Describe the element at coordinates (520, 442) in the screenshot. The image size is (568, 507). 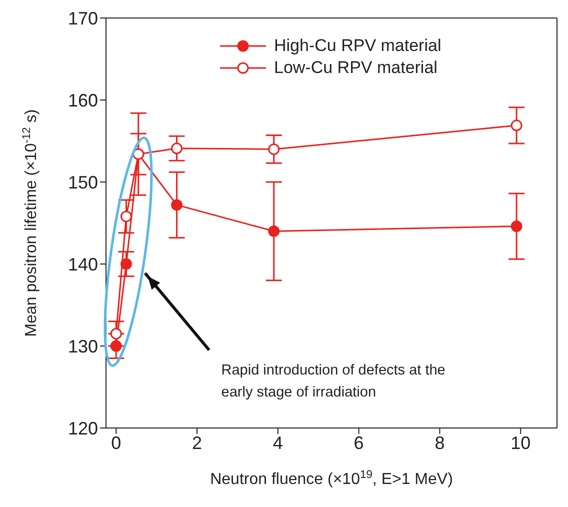
I see `x-tick-label: 10` at that location.